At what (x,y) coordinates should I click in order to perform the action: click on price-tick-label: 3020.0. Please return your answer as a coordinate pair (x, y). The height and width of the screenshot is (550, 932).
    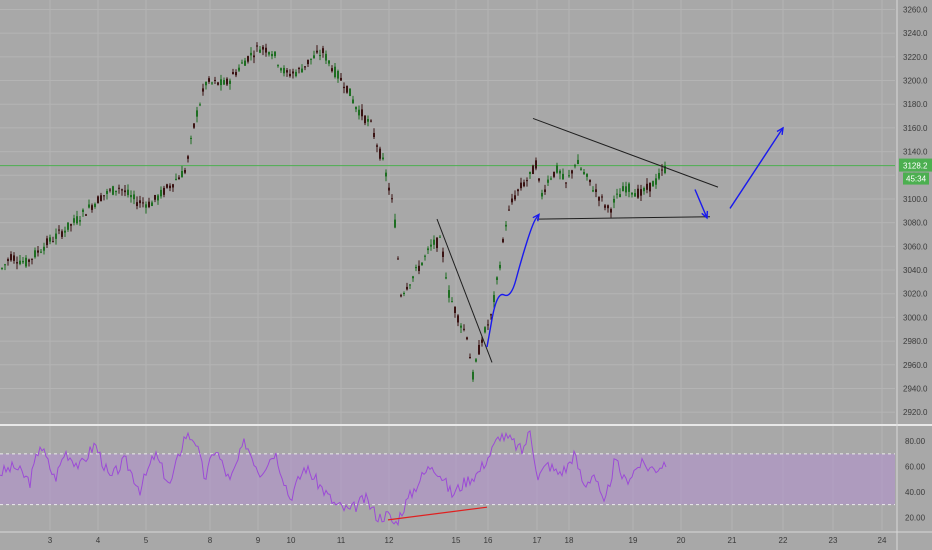
    Looking at the image, I should click on (915, 294).